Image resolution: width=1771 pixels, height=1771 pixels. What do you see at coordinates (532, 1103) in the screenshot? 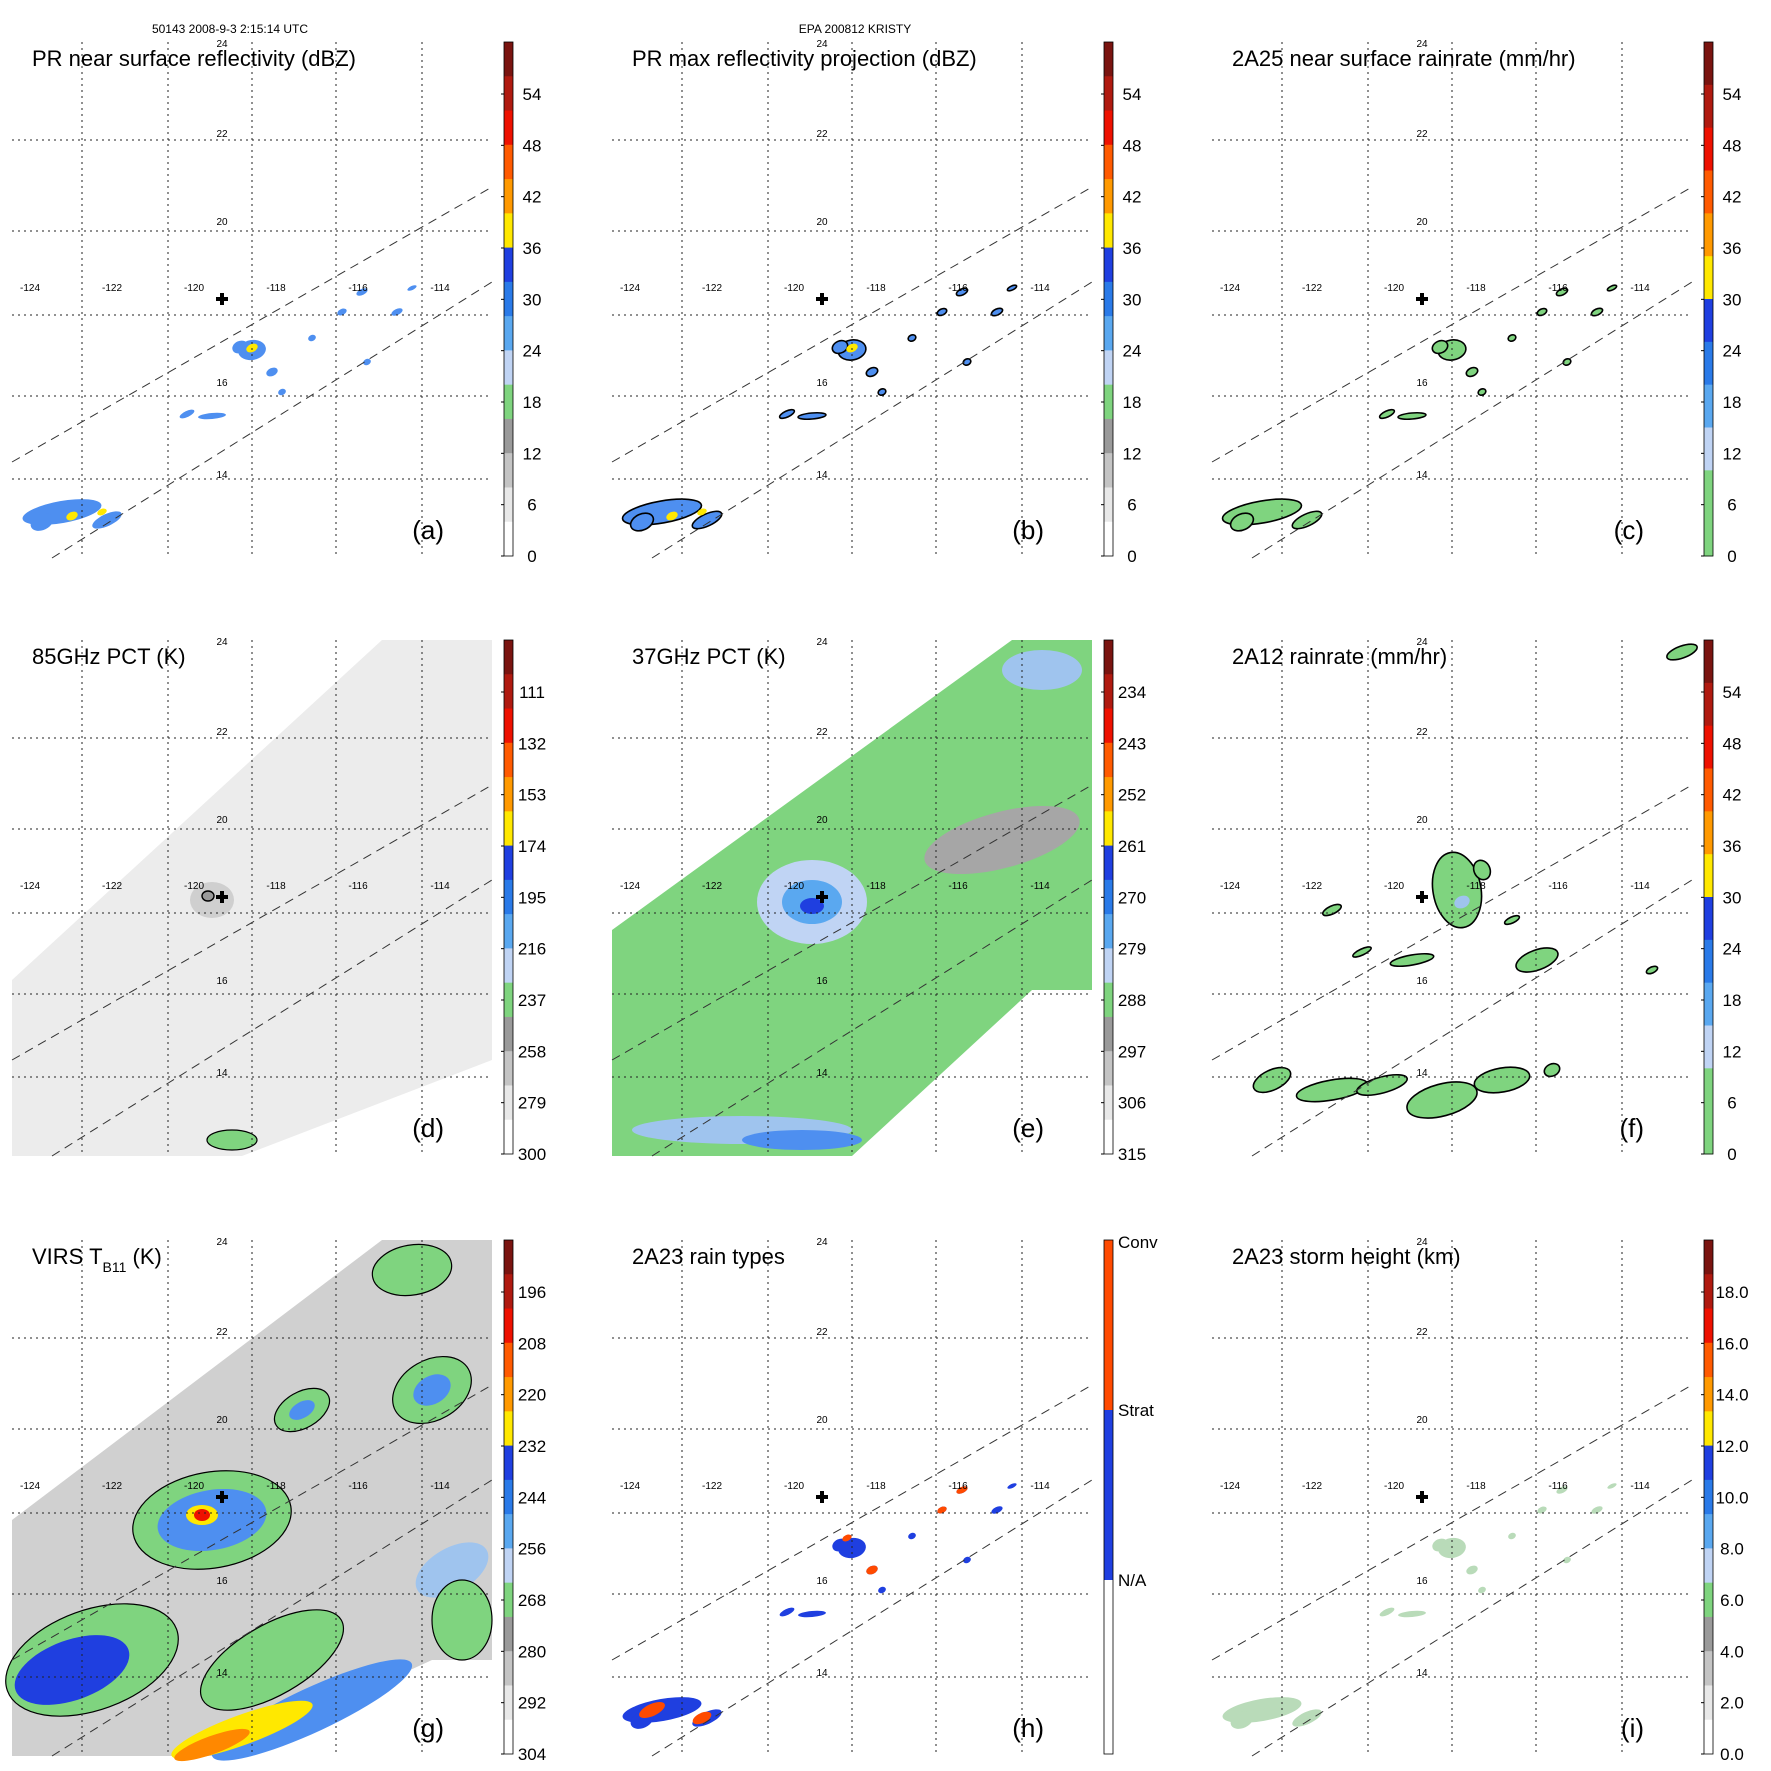
I see `colorbar-label: 279` at bounding box center [532, 1103].